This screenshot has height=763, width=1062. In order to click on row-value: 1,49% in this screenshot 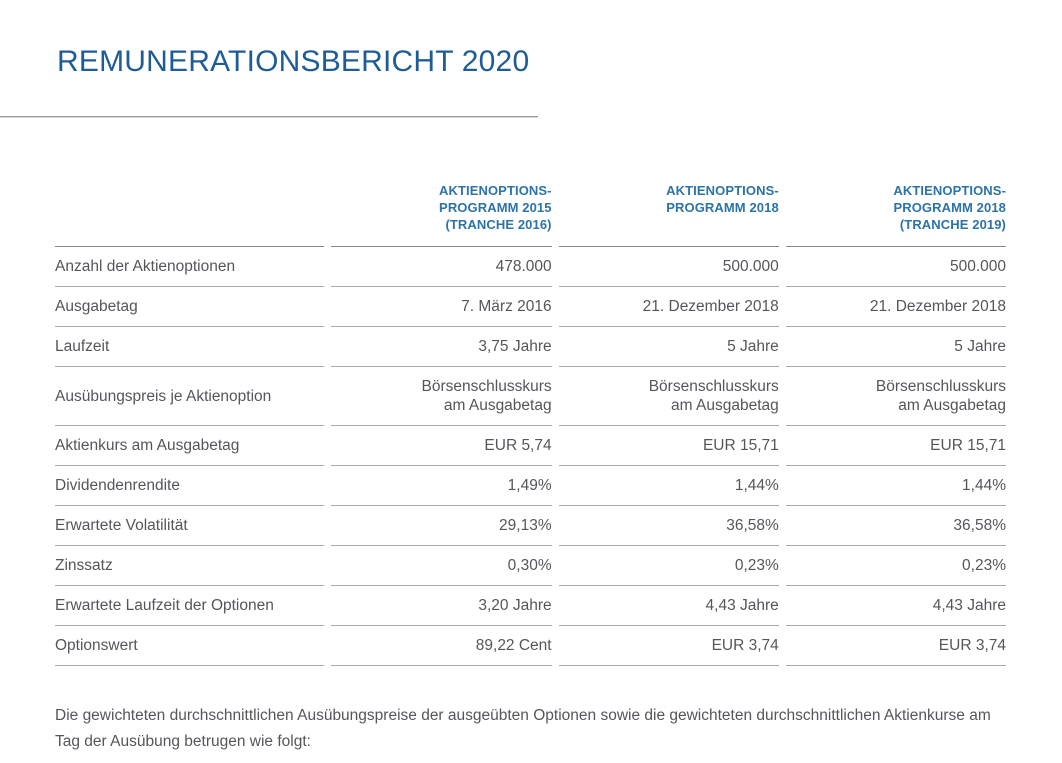, I will do `click(441, 486)`.